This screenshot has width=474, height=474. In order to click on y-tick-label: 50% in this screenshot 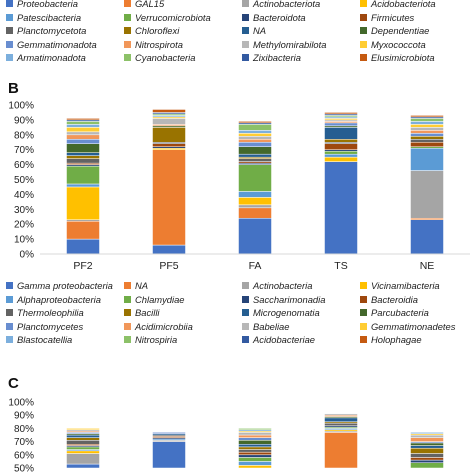, I will do `click(24, 180)`.